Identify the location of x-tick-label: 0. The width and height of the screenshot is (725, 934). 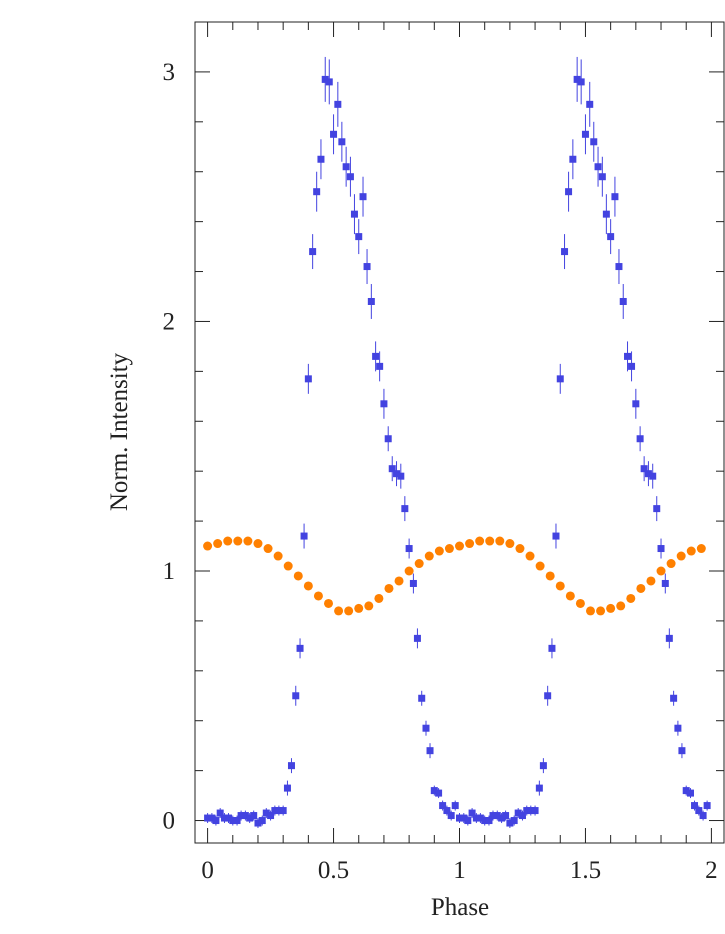
(207, 870).